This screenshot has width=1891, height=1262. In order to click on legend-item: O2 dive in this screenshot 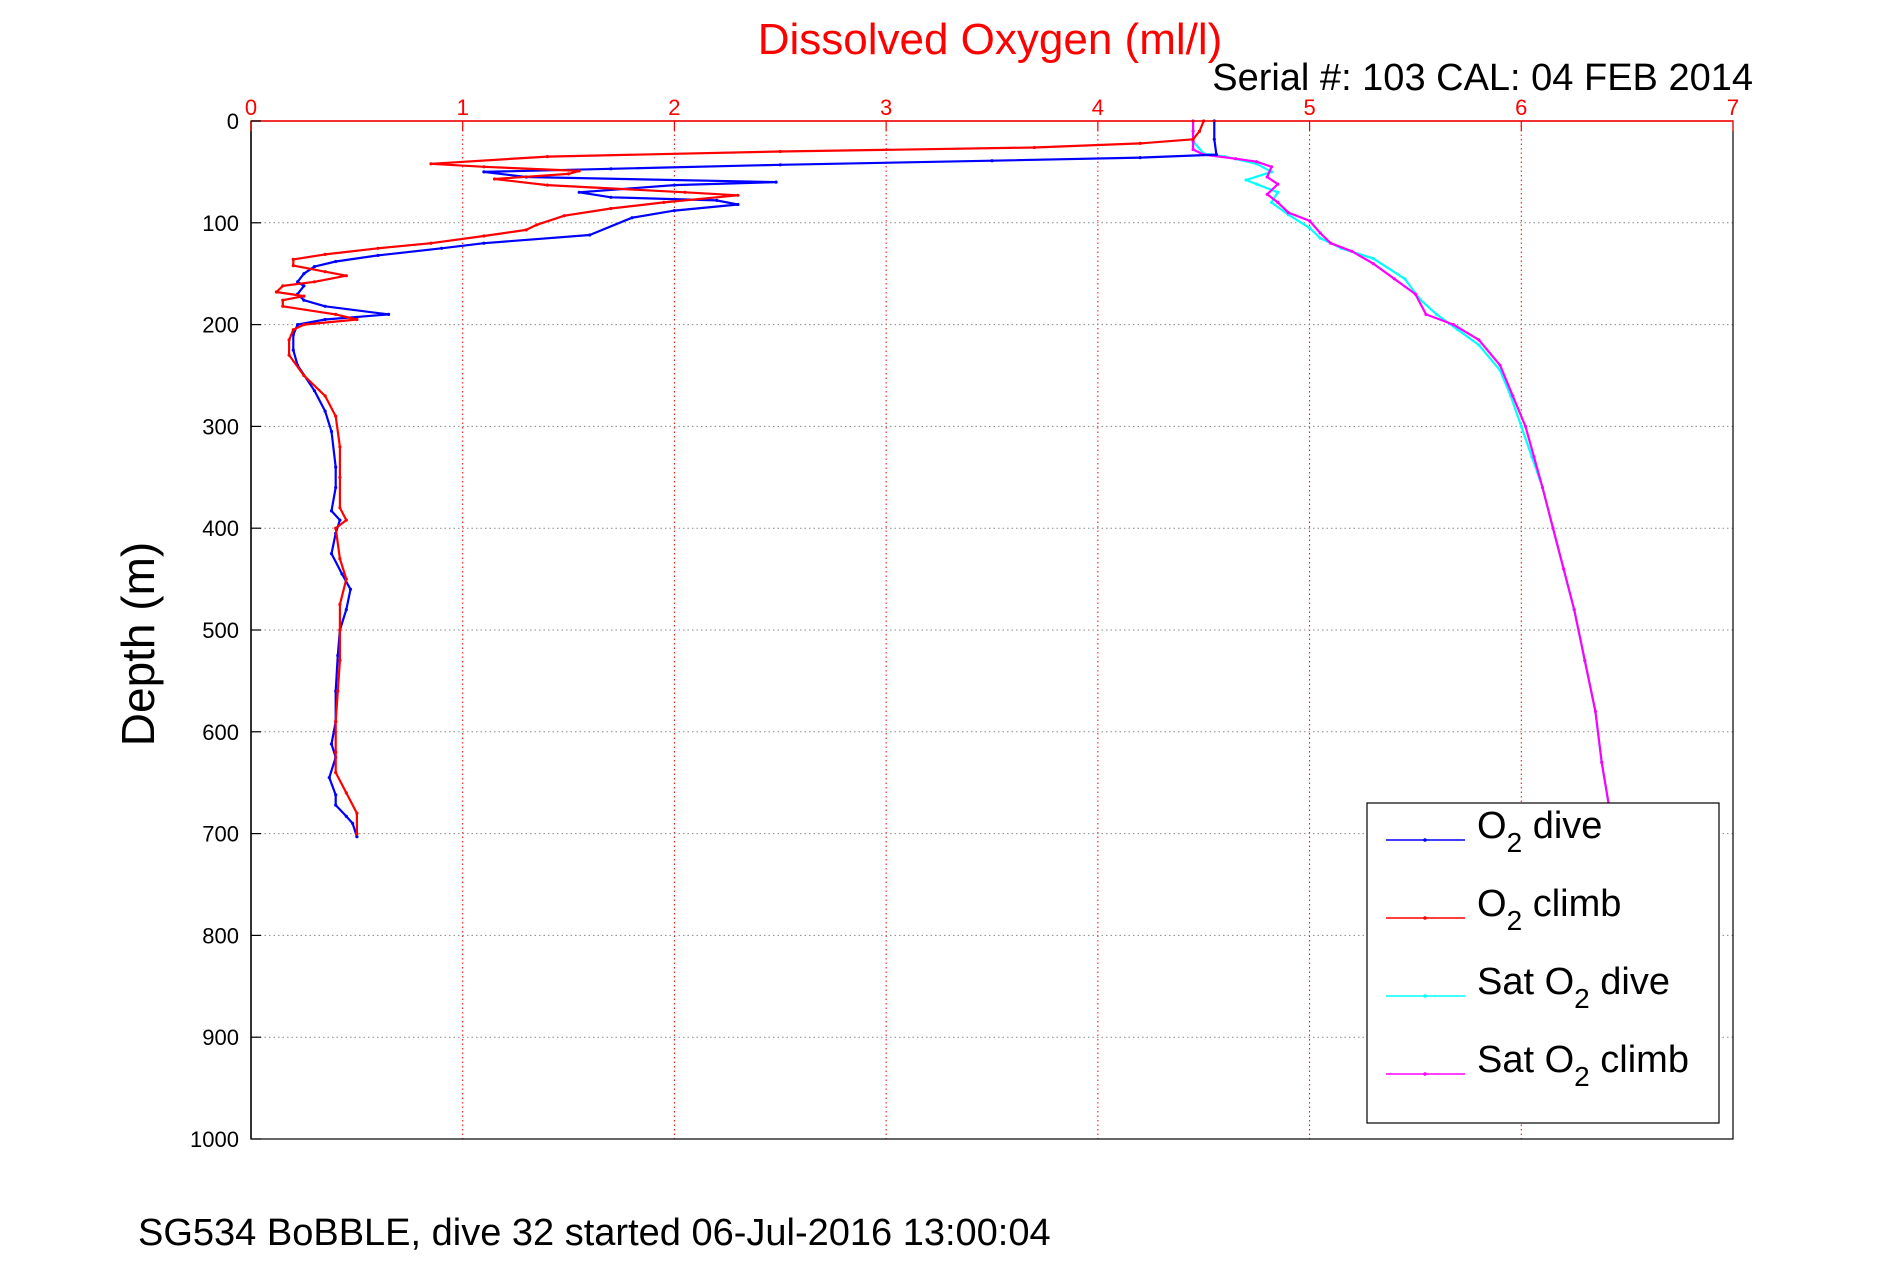, I will do `click(1494, 831)`.